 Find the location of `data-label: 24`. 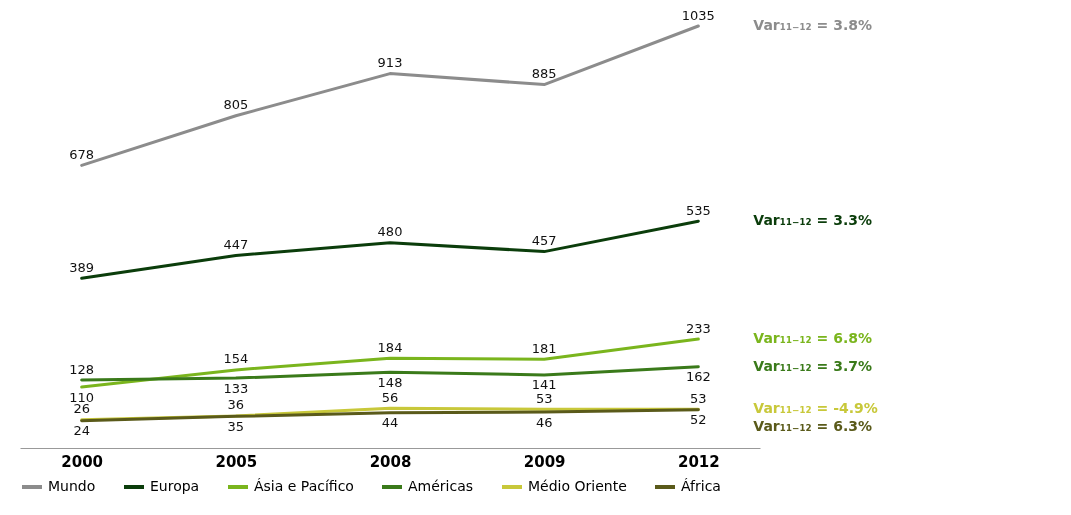

data-label: 24 is located at coordinates (81, 431).